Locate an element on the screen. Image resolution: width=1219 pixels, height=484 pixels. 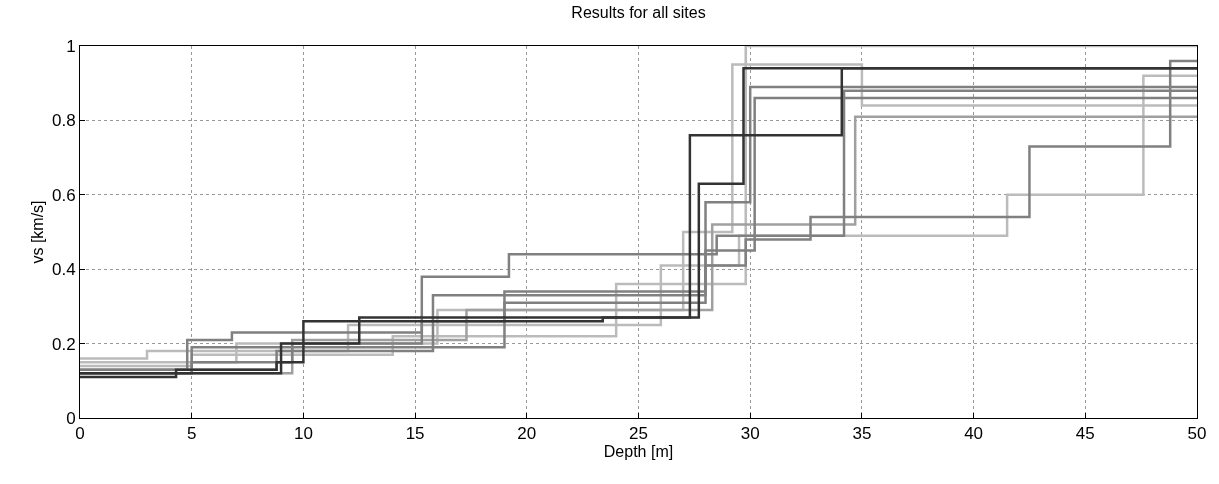
y-tick-label: 0.8 is located at coordinates (63, 121).